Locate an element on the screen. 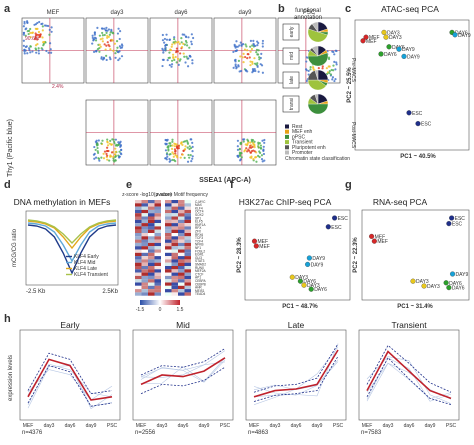 Image resolution: width=474 pixels, height=445 pixels. pie-slice is located at coordinates (318, 109).